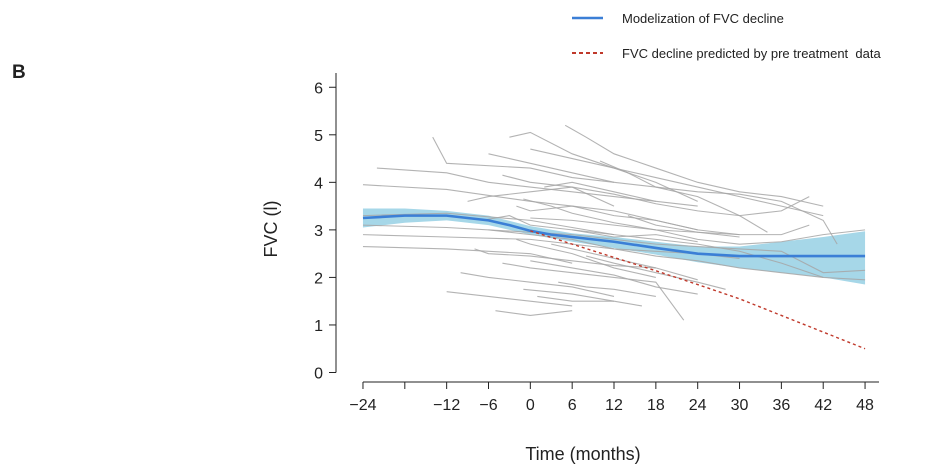 The height and width of the screenshot is (472, 933). What do you see at coordinates (271, 229) in the screenshot?
I see `y-axis-title: FVC (l)` at bounding box center [271, 229].